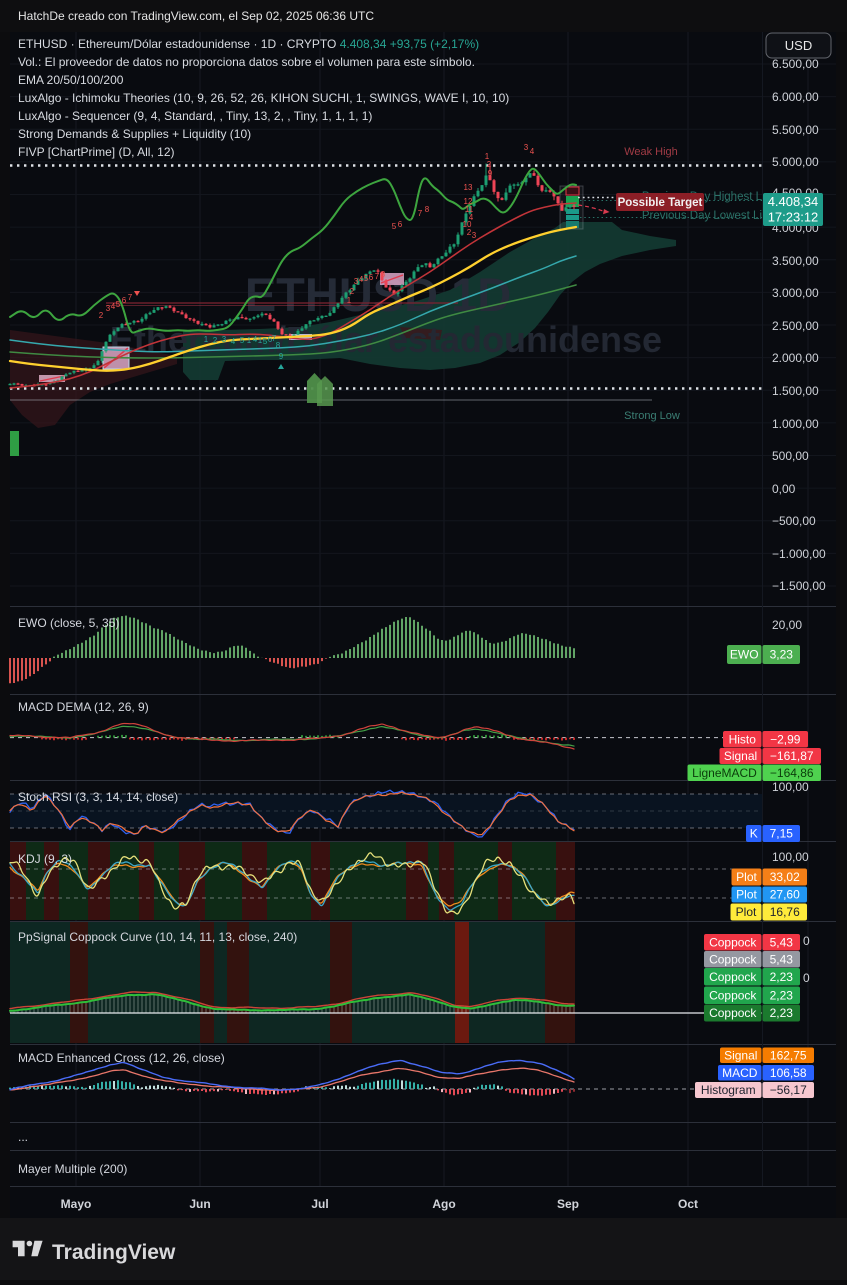 The width and height of the screenshot is (847, 1285). Describe the element at coordinates (785, 895) in the screenshot. I see `svg-text: 27,60` at that location.